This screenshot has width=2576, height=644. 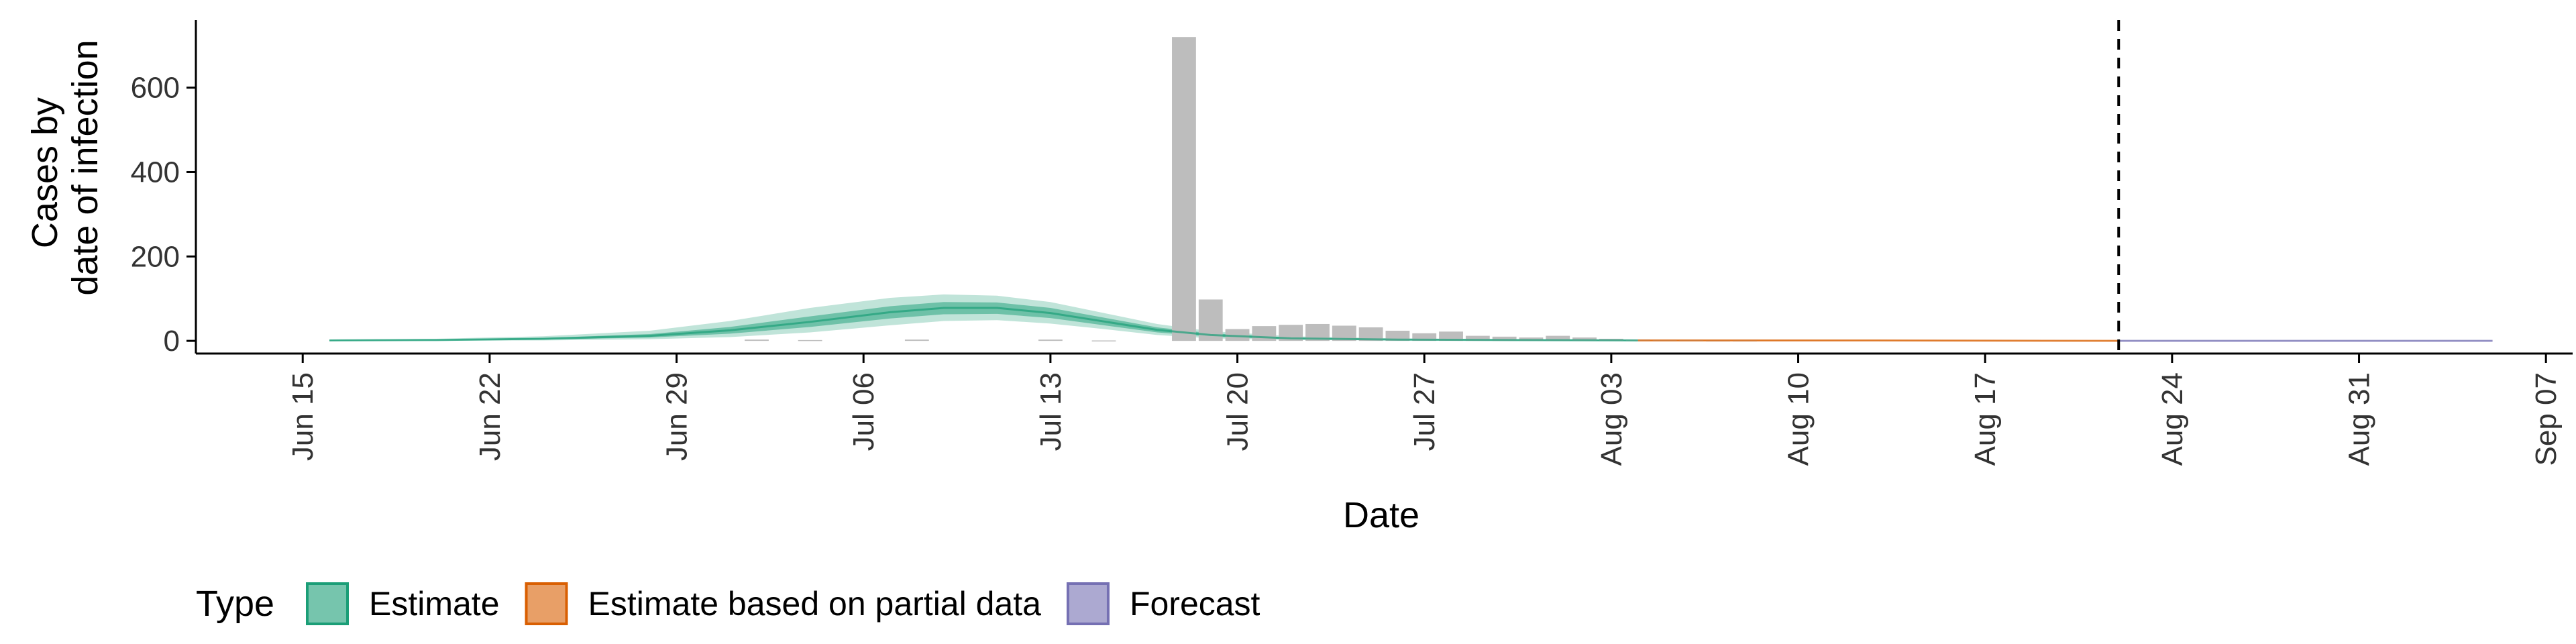 What do you see at coordinates (1798, 419) in the screenshot?
I see `x-tick-label: Aug 10` at bounding box center [1798, 419].